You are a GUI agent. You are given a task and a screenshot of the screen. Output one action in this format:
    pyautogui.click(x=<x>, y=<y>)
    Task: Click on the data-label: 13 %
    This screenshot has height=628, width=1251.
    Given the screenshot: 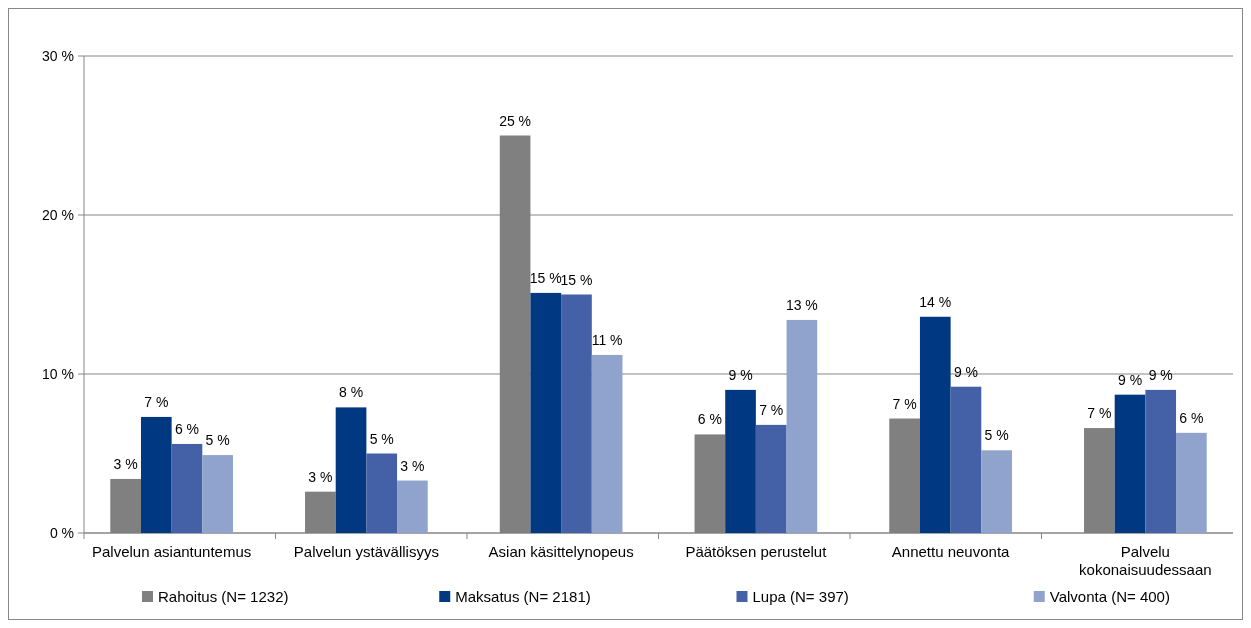 What is the action you would take?
    pyautogui.click(x=801, y=304)
    